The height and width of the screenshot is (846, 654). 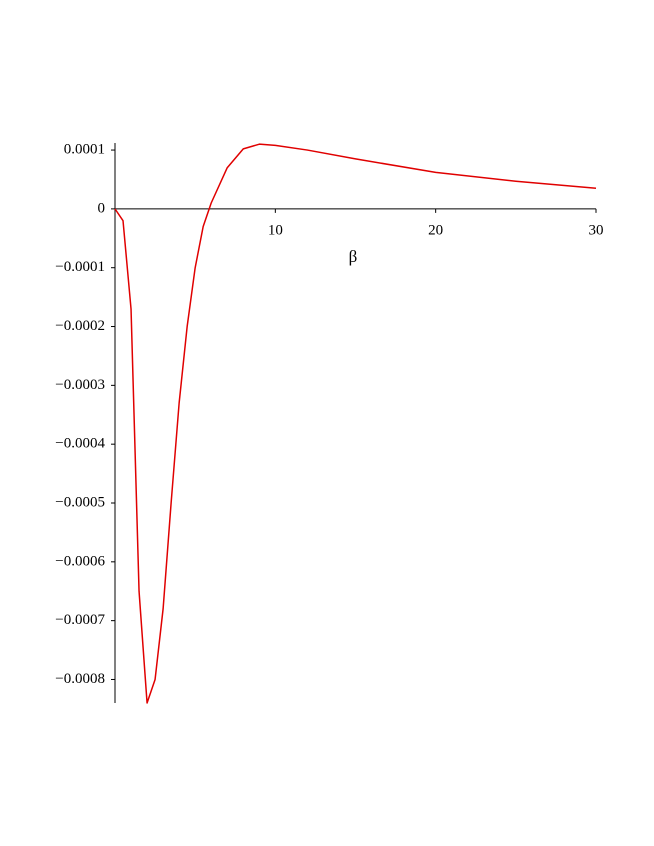 I want to click on x-axis-label: β, so click(x=353, y=256).